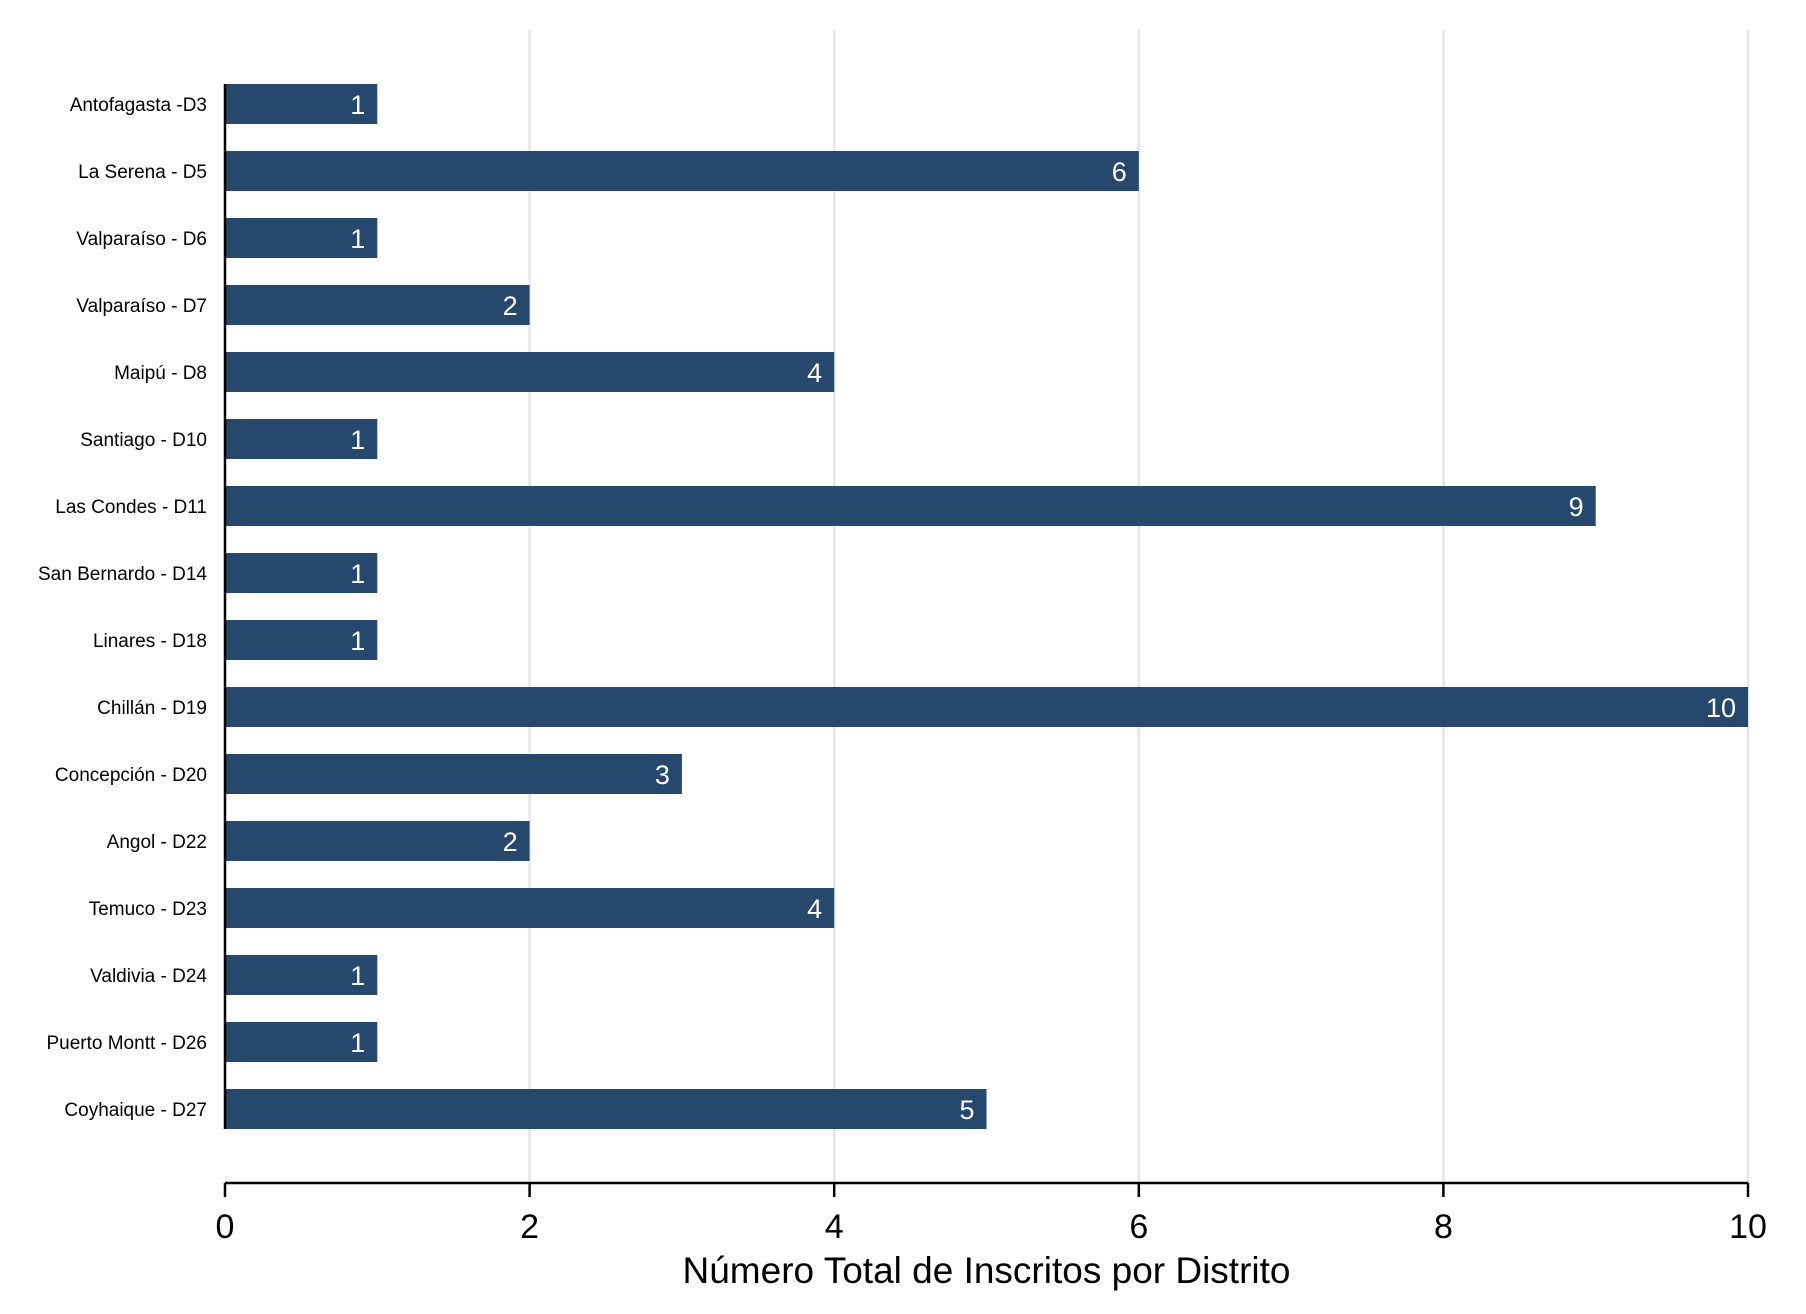  Describe the element at coordinates (834, 1227) in the screenshot. I see `x-tick-label: 4` at that location.